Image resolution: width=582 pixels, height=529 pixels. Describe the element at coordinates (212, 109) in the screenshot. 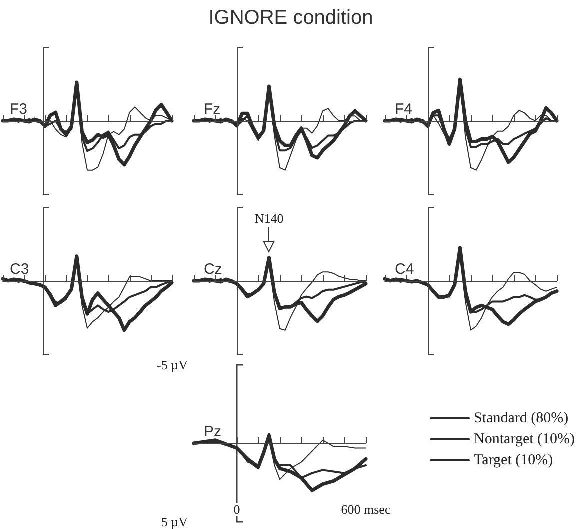

I see `text: Fz` at that location.